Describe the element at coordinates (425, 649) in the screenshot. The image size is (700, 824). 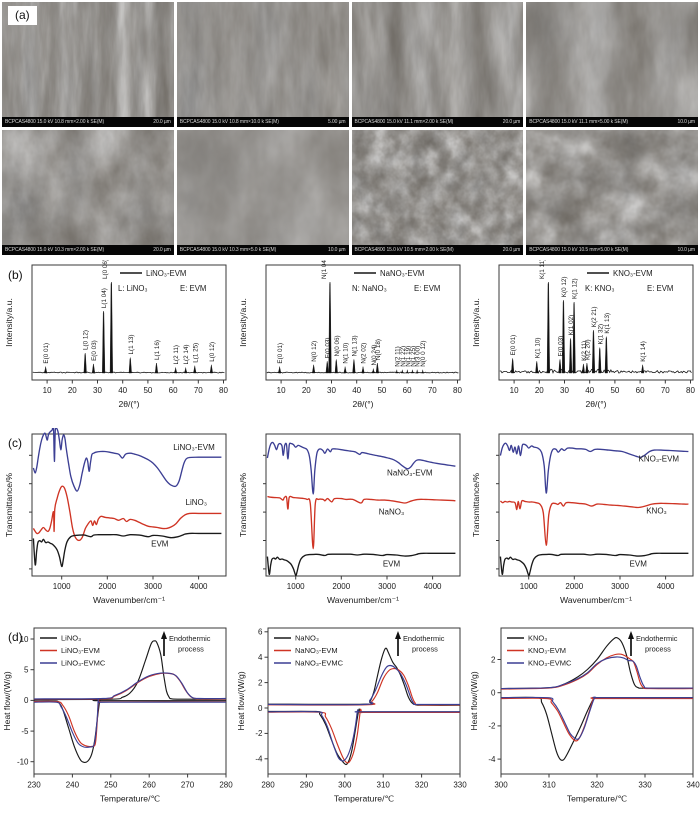
I see `annotation-process: process` at that location.